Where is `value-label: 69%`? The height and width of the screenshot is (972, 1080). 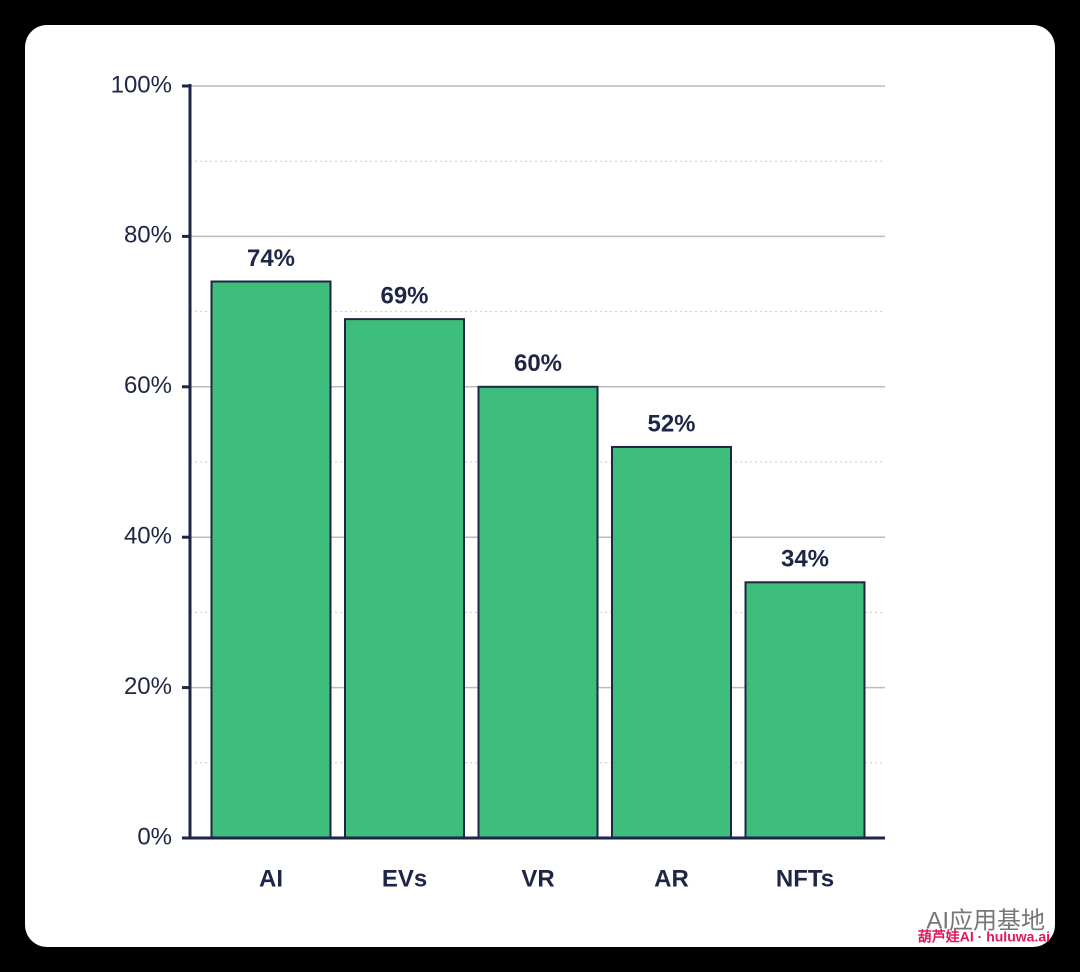 value-label: 69% is located at coordinates (404, 295).